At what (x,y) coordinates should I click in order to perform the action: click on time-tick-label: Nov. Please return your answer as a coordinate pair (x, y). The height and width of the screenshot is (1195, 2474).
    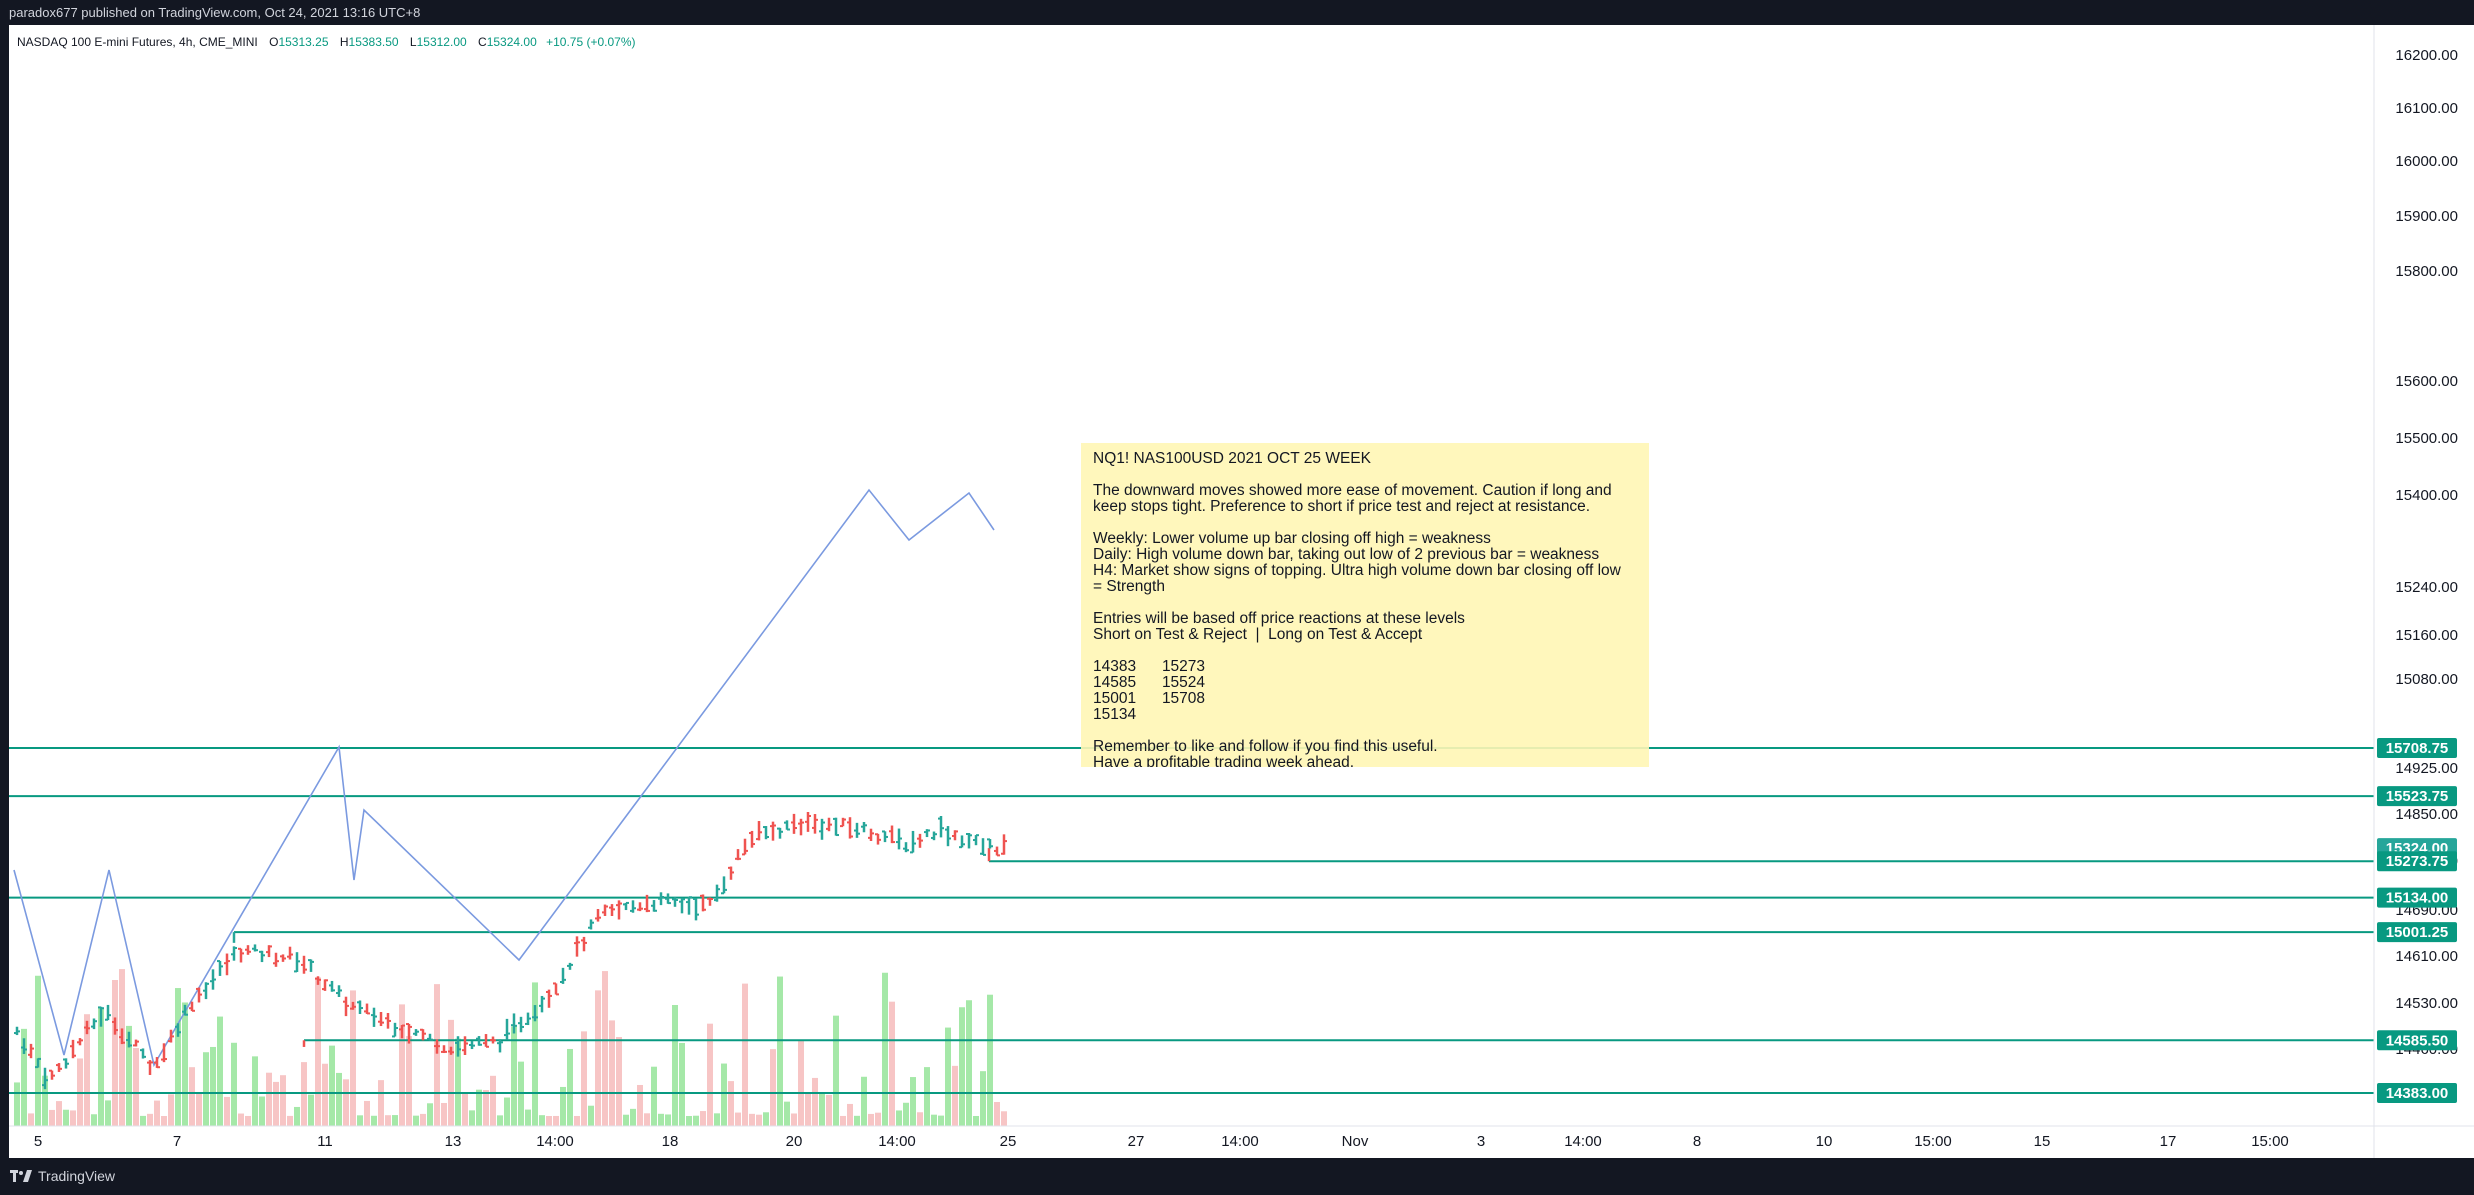
    Looking at the image, I should click on (1355, 1141).